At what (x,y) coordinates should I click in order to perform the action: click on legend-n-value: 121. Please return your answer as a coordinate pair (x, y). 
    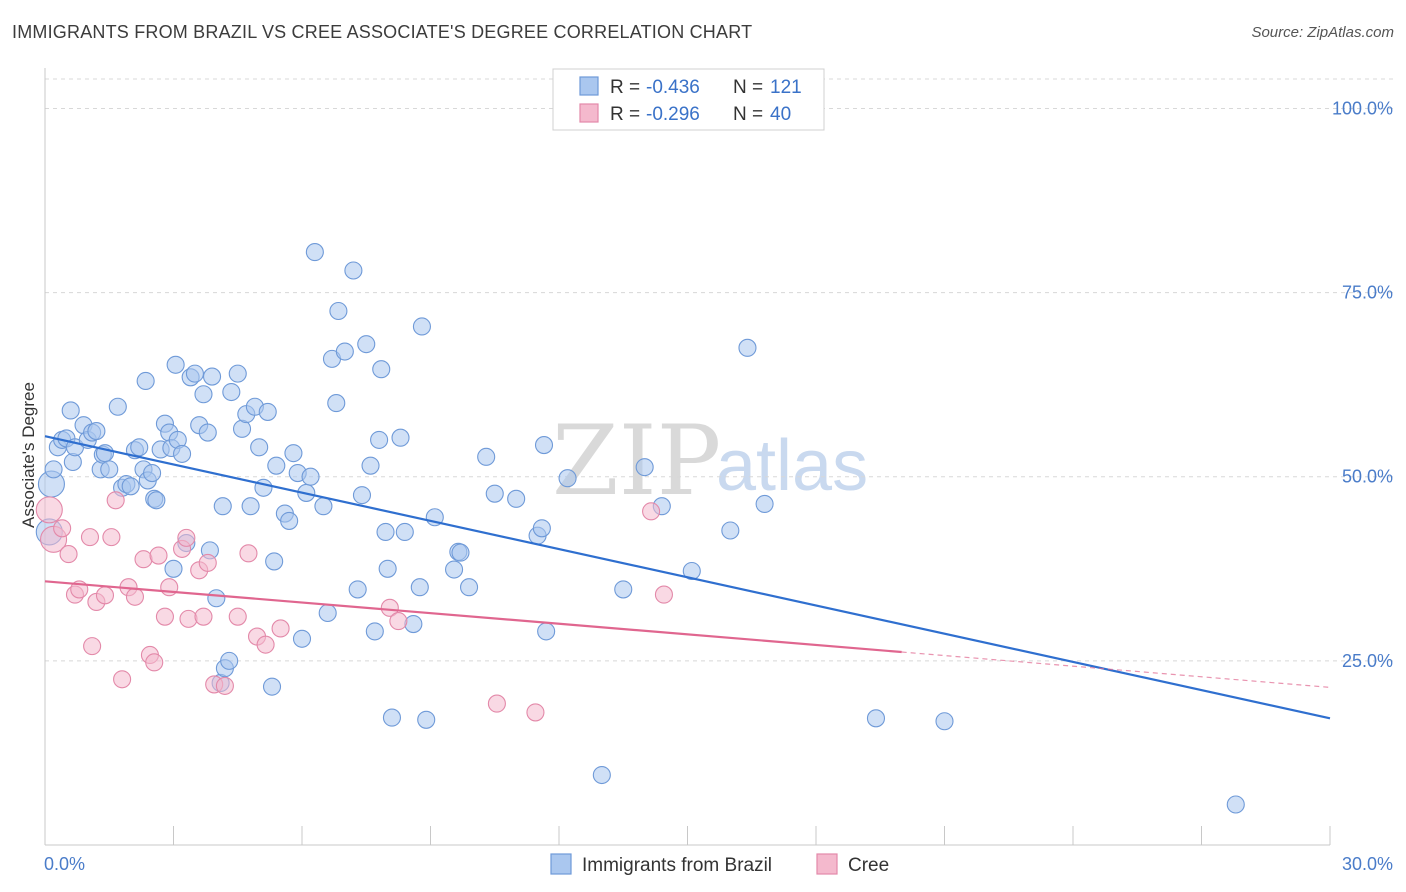
    Looking at the image, I should click on (786, 87).